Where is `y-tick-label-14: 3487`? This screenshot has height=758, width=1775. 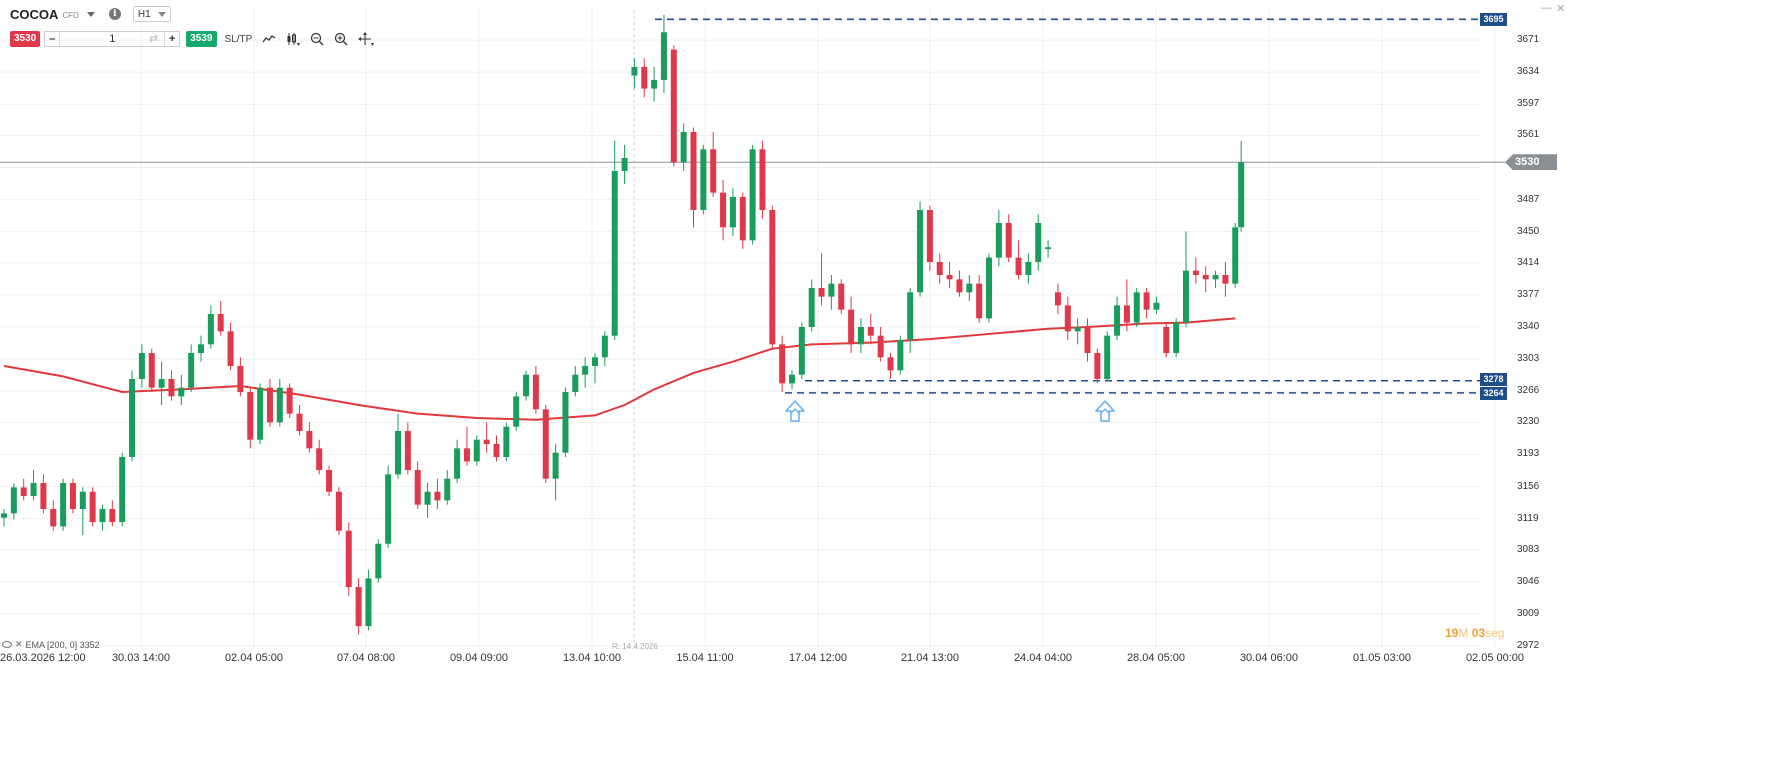 y-tick-label-14: 3487 is located at coordinates (1528, 199).